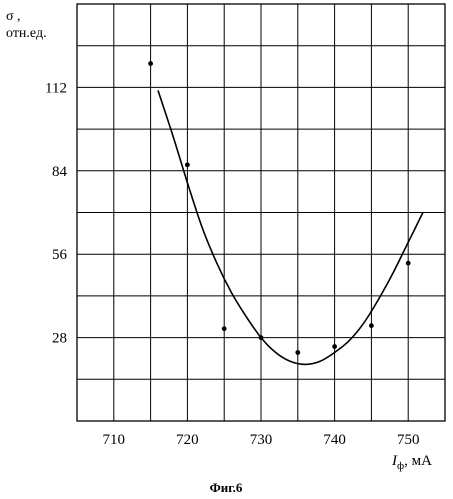 The image size is (453, 499). I want to click on x-tick-label: 730, so click(261, 440).